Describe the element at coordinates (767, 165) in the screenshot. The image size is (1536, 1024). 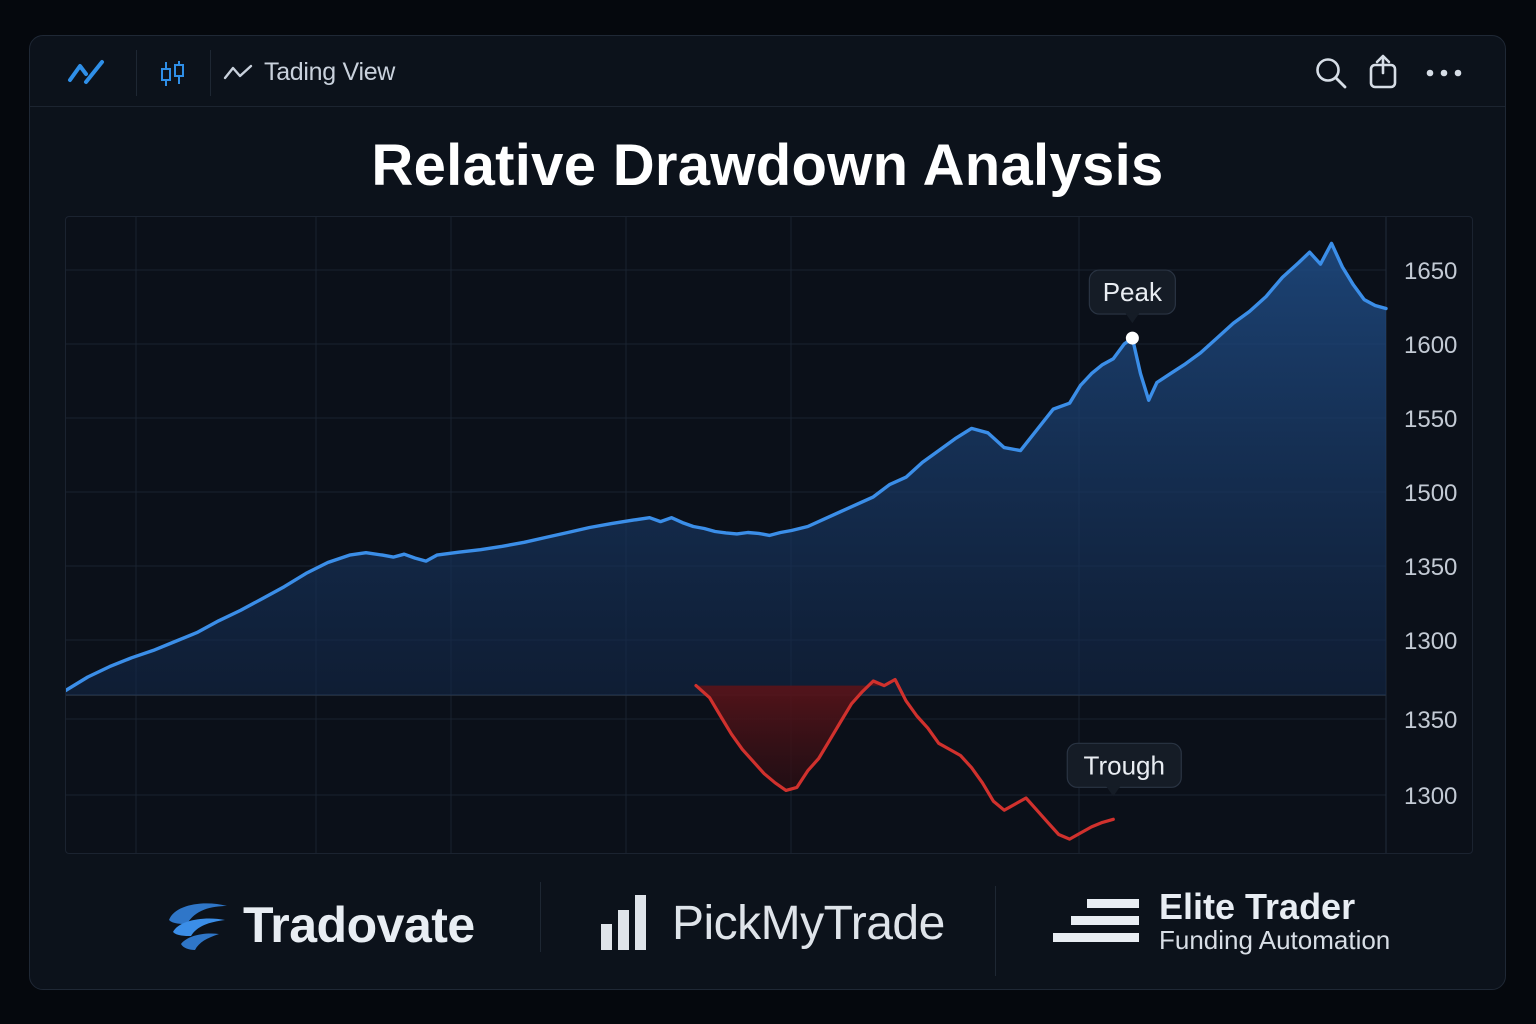
I see `chart-title: Relative Drawdown Analysis` at that location.